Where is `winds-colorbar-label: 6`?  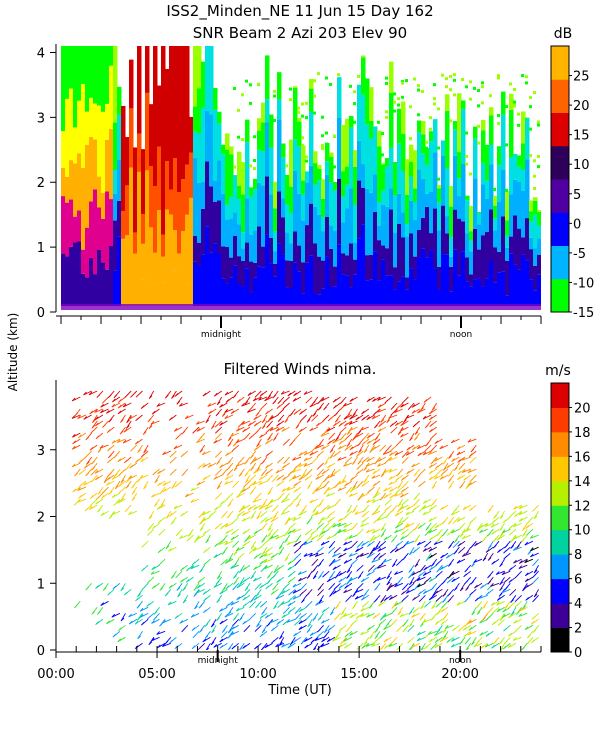 winds-colorbar-label: 6 is located at coordinates (578, 580).